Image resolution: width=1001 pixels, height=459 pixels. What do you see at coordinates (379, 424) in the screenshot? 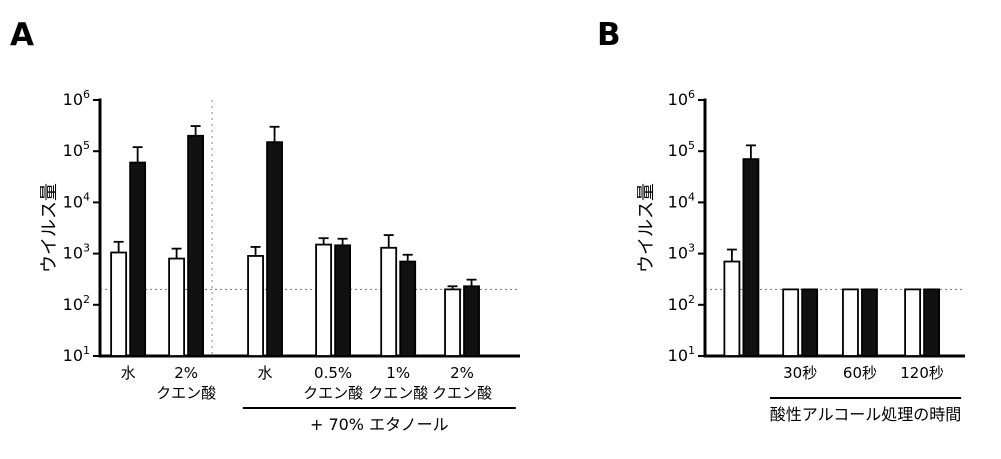
I see `annotation-label: + 70% エタノール` at bounding box center [379, 424].